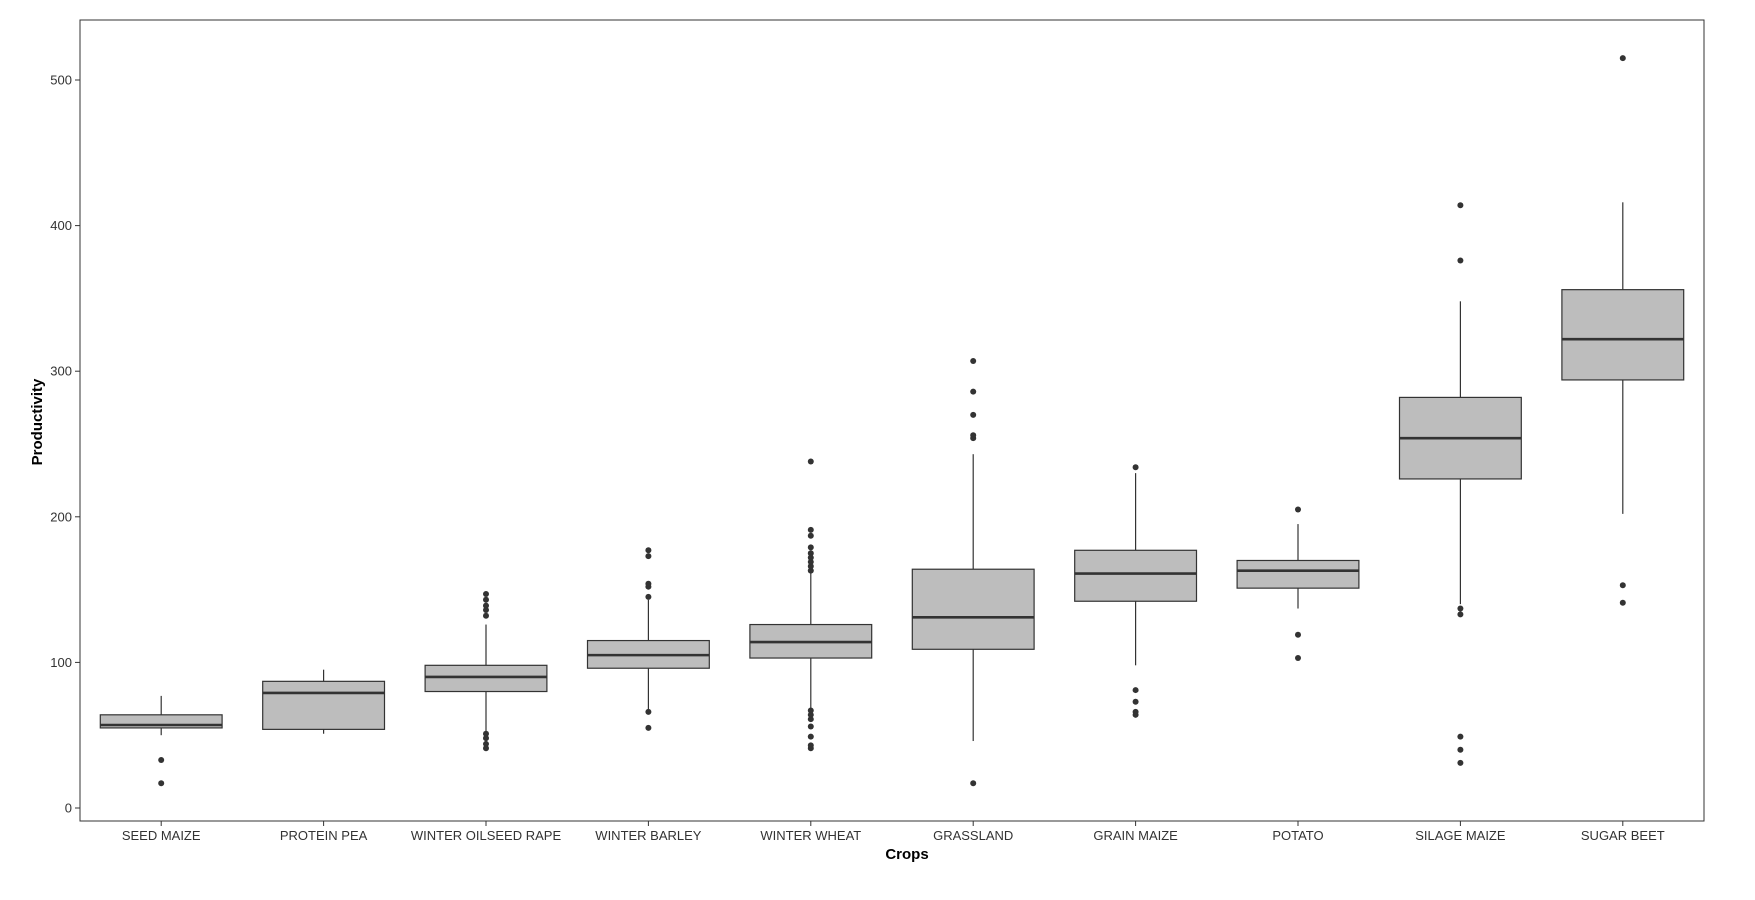 Image resolution: width=1755 pixels, height=900 pixels. What do you see at coordinates (1297, 835) in the screenshot?
I see `x-tick-label: POTATO` at bounding box center [1297, 835].